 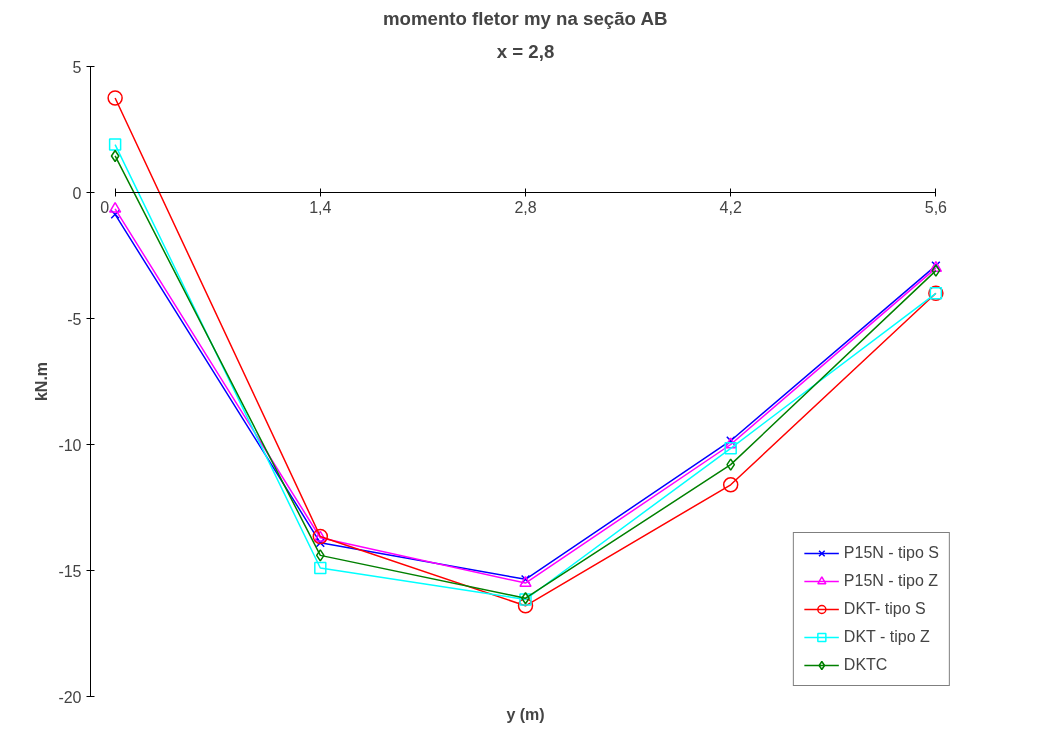 I want to click on x-tick-label: 4,2, so click(x=730, y=207).